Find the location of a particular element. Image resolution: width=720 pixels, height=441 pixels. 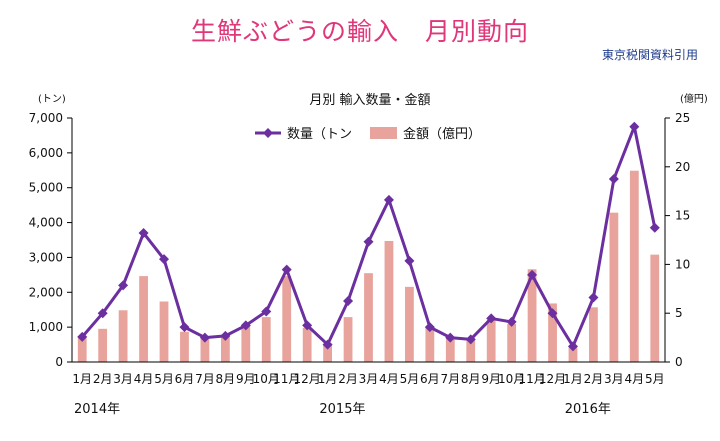

legend-bar-swatch is located at coordinates (383, 133).